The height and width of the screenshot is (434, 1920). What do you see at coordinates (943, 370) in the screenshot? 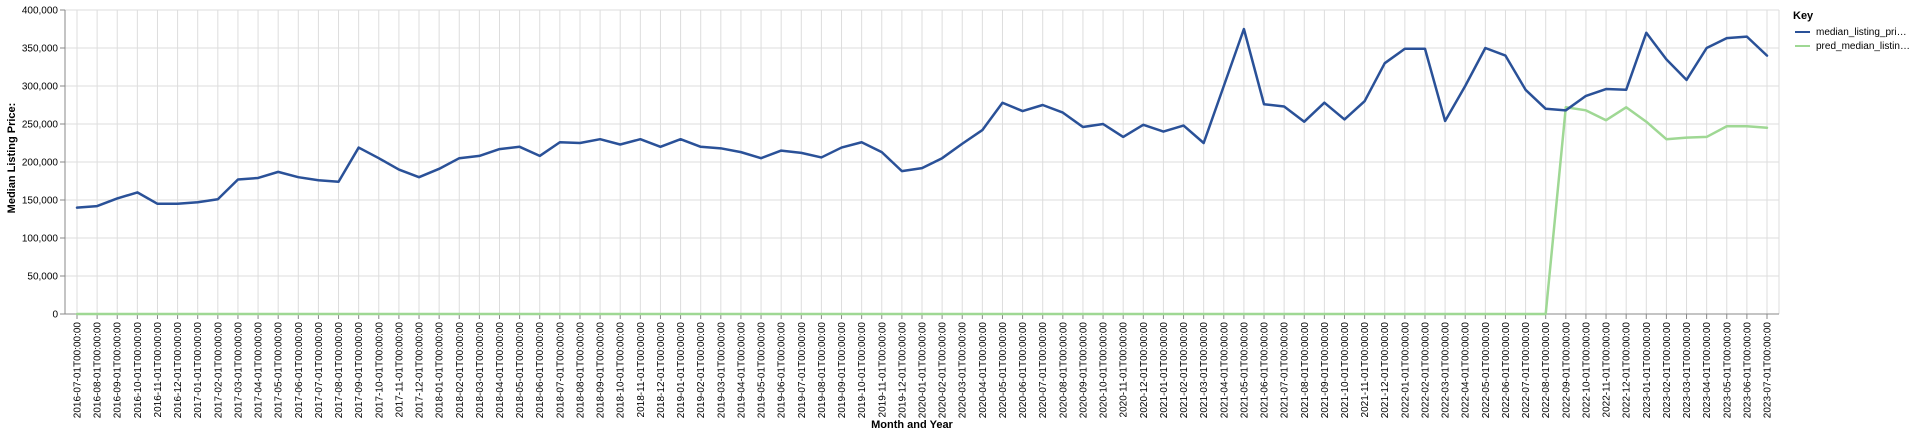
I see `x-tick-label: 2020-02-01T00:00:00` at bounding box center [943, 370].